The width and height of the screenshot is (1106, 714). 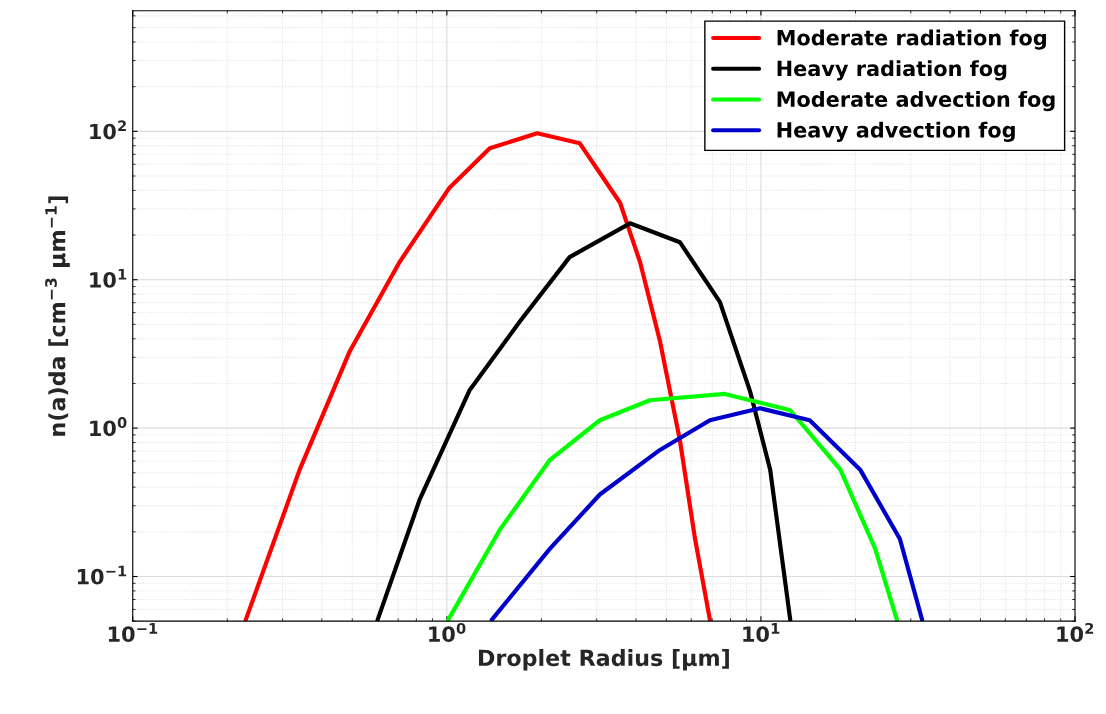 I want to click on y-tick-label: 10$^{−1}$, so click(x=102, y=575).